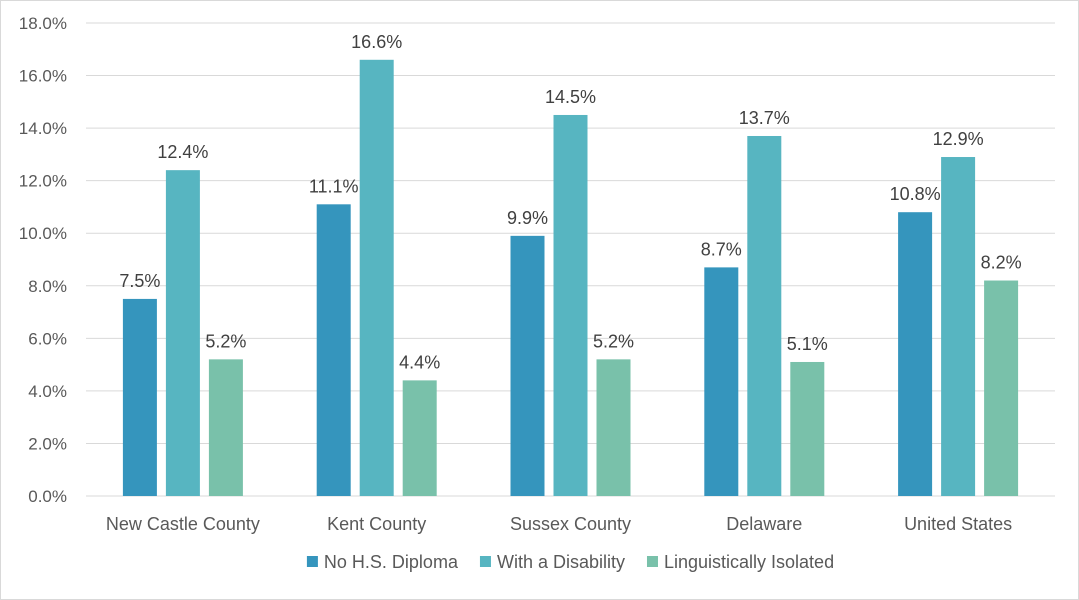 The height and width of the screenshot is (600, 1079). I want to click on legend-item: No H.S. Diploma, so click(382, 562).